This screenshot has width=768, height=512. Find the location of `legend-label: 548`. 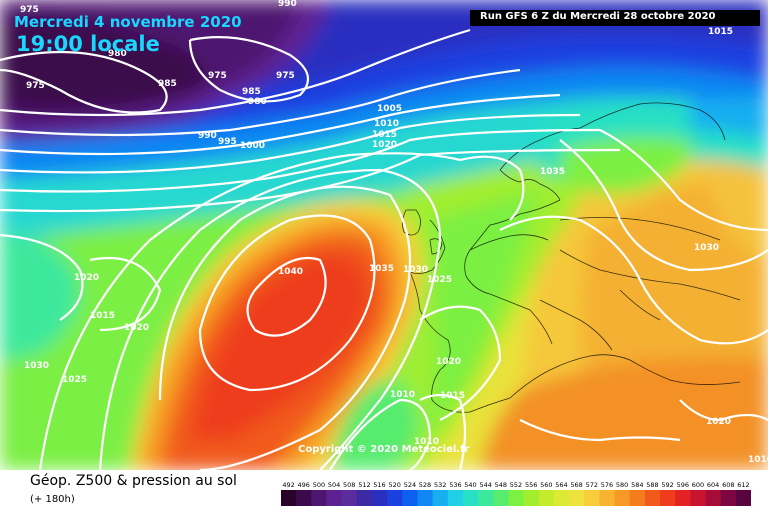

legend-label: 548 is located at coordinates (501, 485).